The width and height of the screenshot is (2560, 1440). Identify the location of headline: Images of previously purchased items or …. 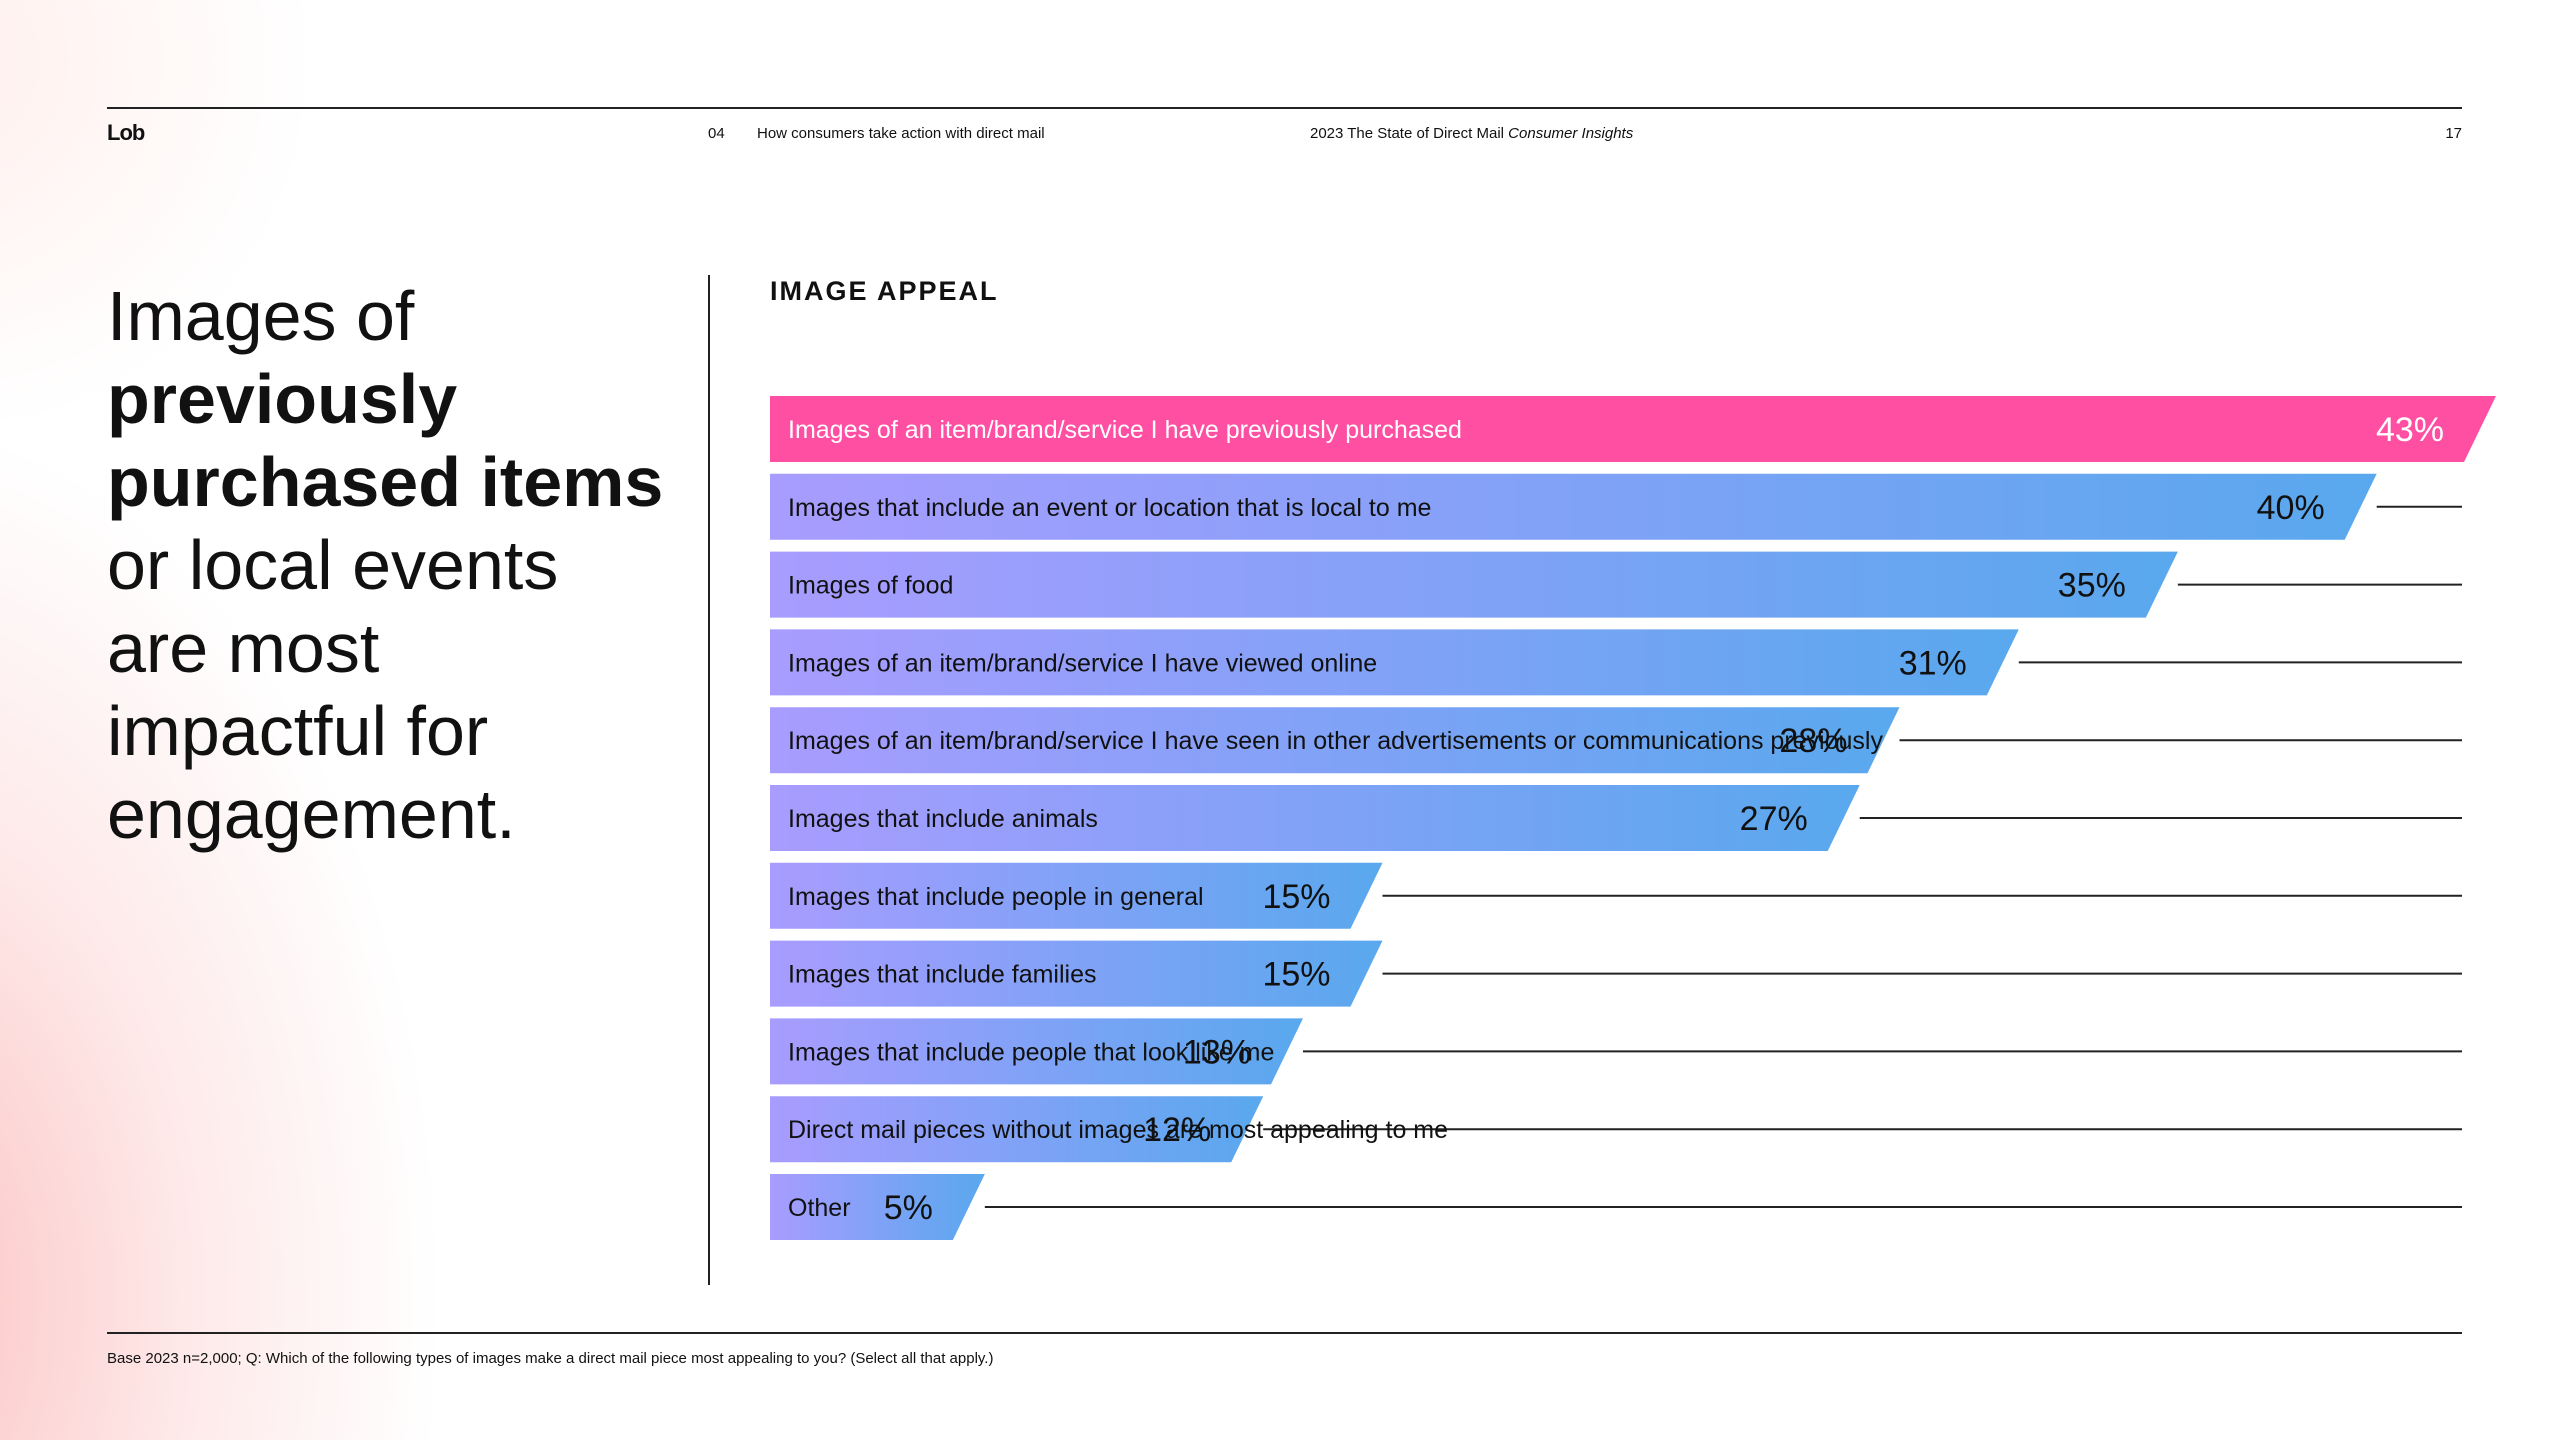
(387, 565).